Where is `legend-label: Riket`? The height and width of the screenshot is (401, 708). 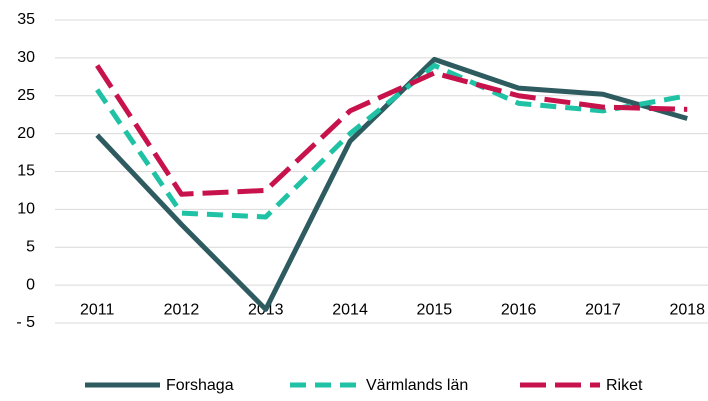
legend-label: Riket is located at coordinates (624, 385).